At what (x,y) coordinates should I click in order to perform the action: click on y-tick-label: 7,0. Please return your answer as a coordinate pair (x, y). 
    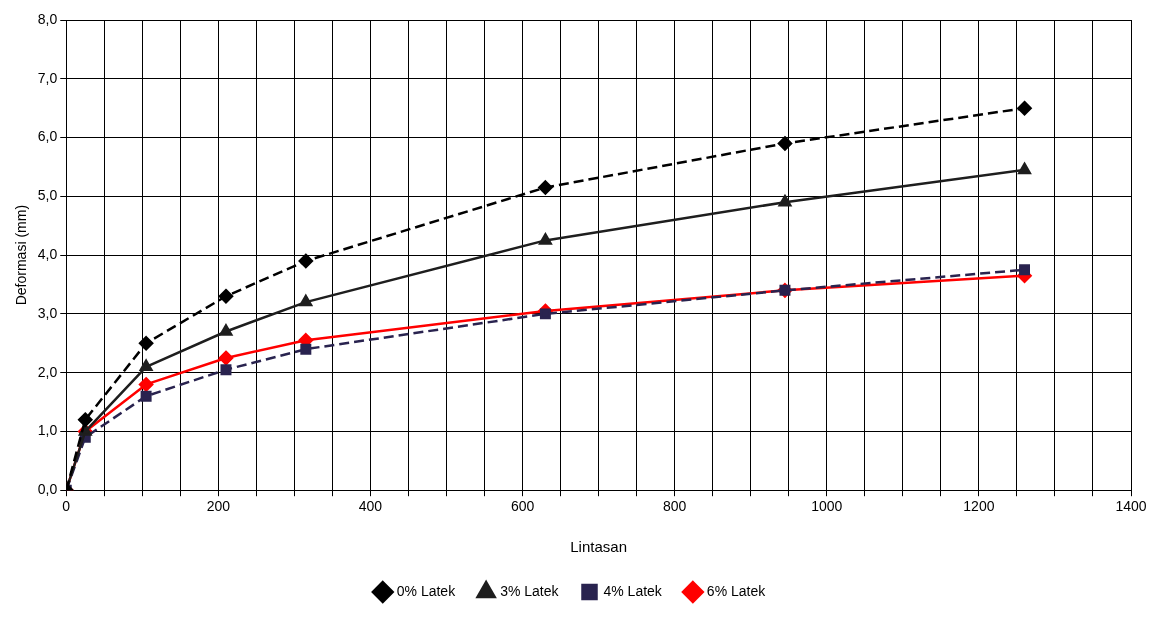
    Looking at the image, I should click on (47, 77).